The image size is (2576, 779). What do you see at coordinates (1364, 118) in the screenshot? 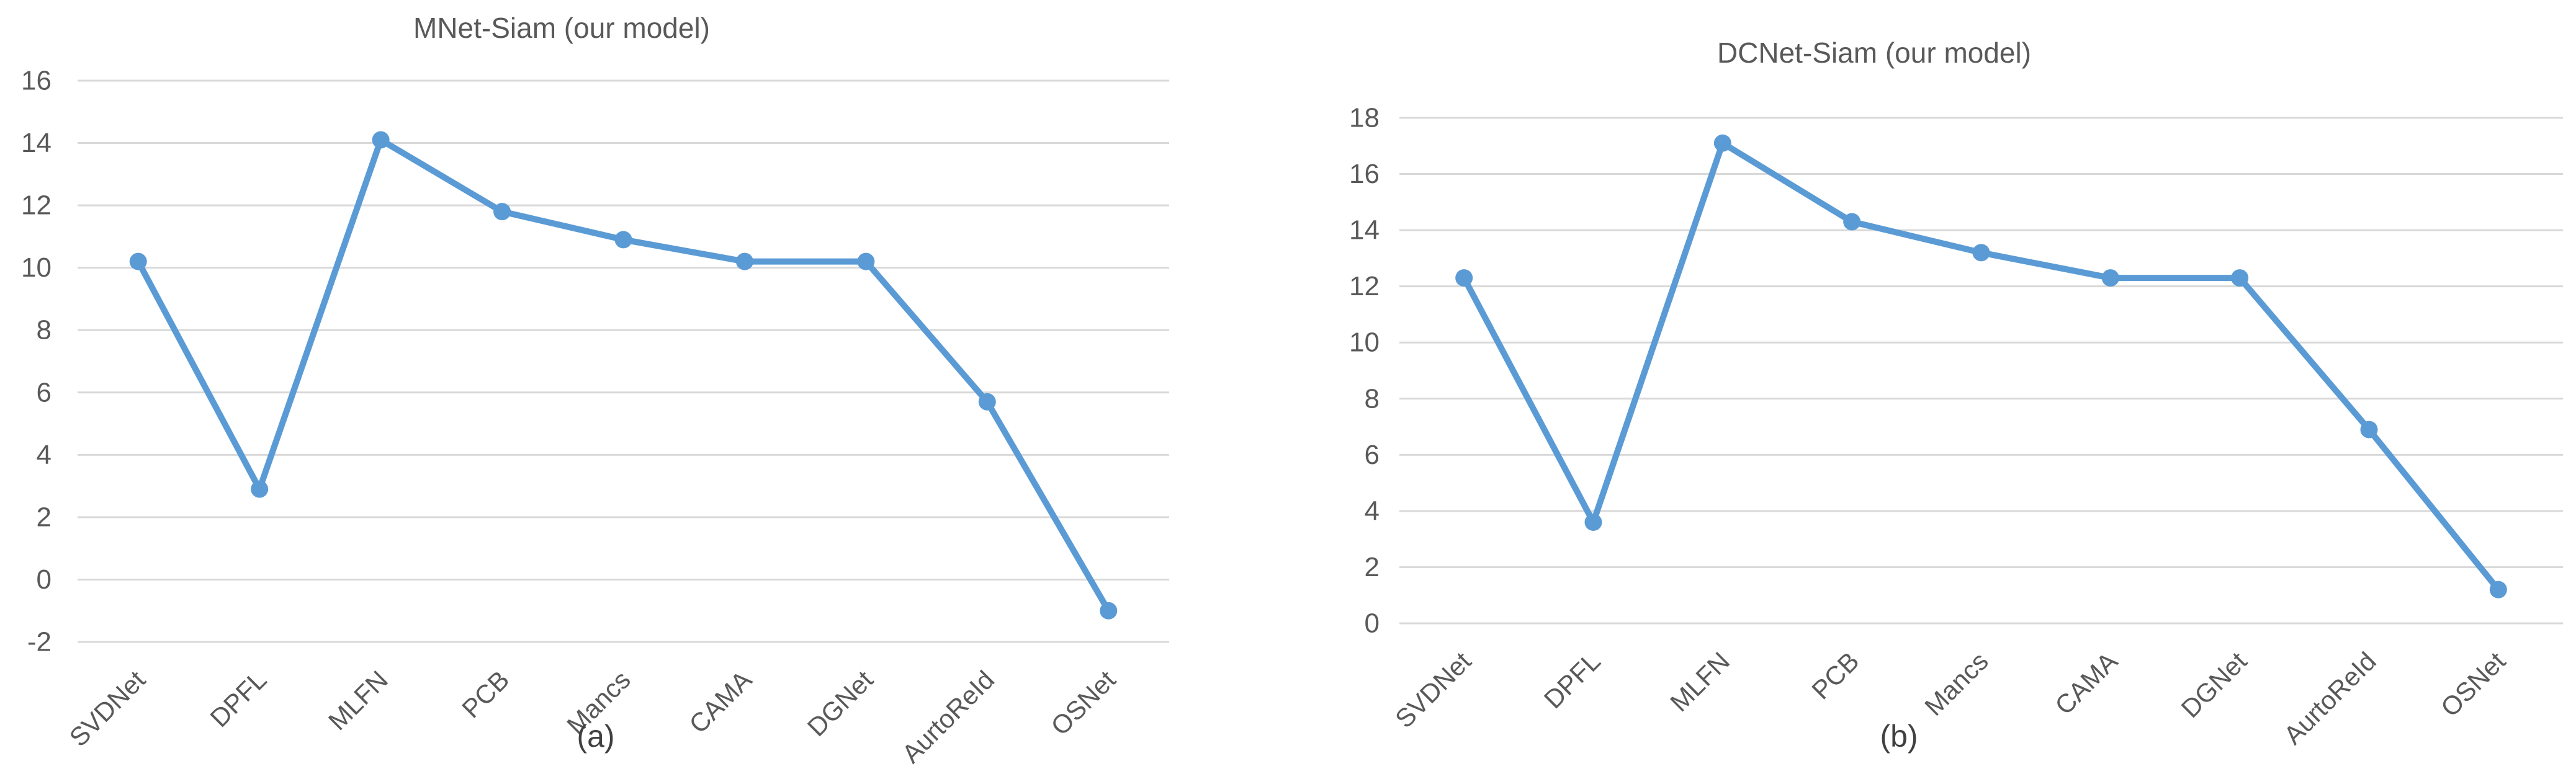
I see `y-axis-tick-label: 18` at bounding box center [1364, 118].